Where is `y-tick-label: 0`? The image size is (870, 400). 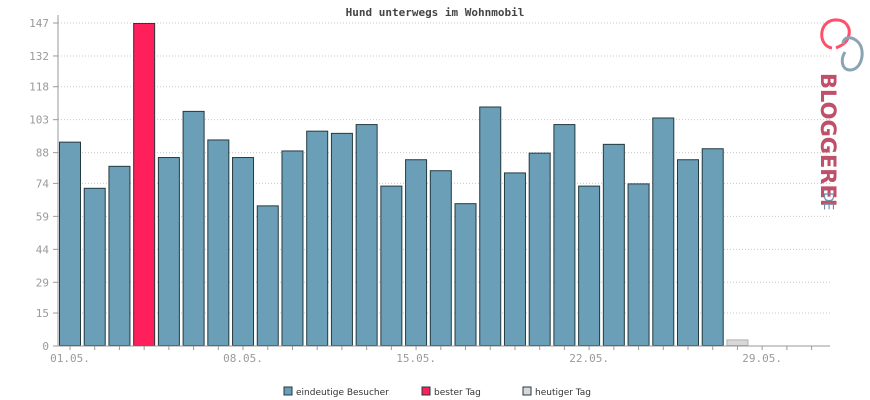 y-tick-label: 0 is located at coordinates (45, 346).